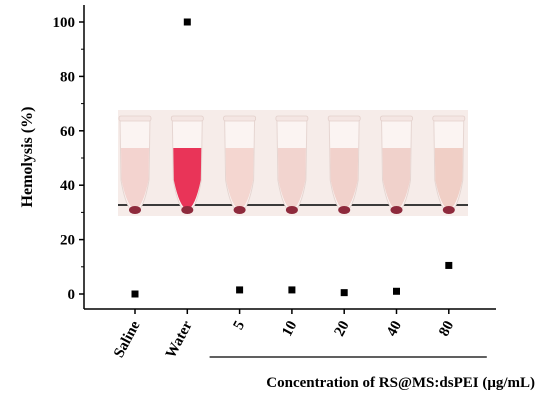 This screenshot has width=550, height=403. What do you see at coordinates (67, 77) in the screenshot?
I see `y-tick-label: 80` at bounding box center [67, 77].